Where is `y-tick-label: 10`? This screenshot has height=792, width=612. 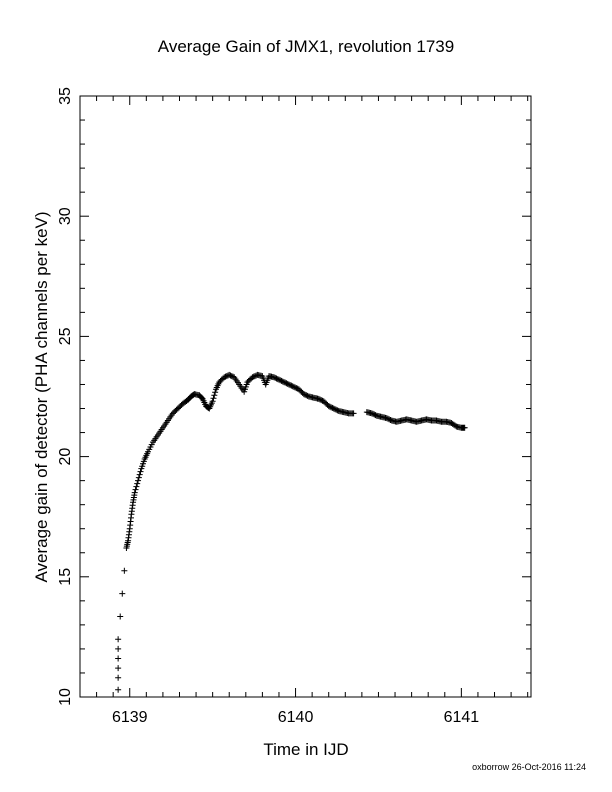 y-tick-label: 10 is located at coordinates (65, 697).